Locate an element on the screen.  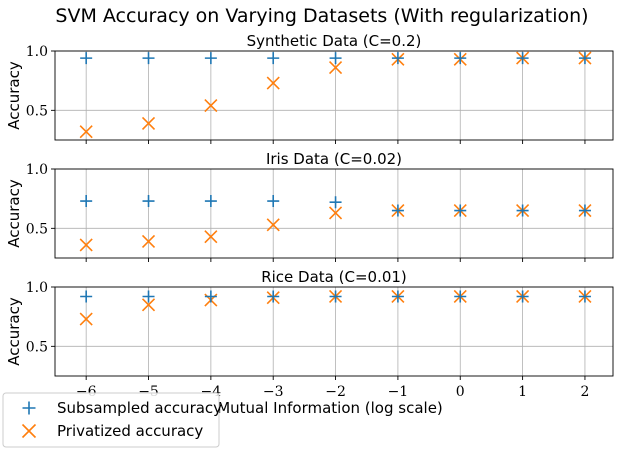
x-tick-label: −1 is located at coordinates (398, 392).